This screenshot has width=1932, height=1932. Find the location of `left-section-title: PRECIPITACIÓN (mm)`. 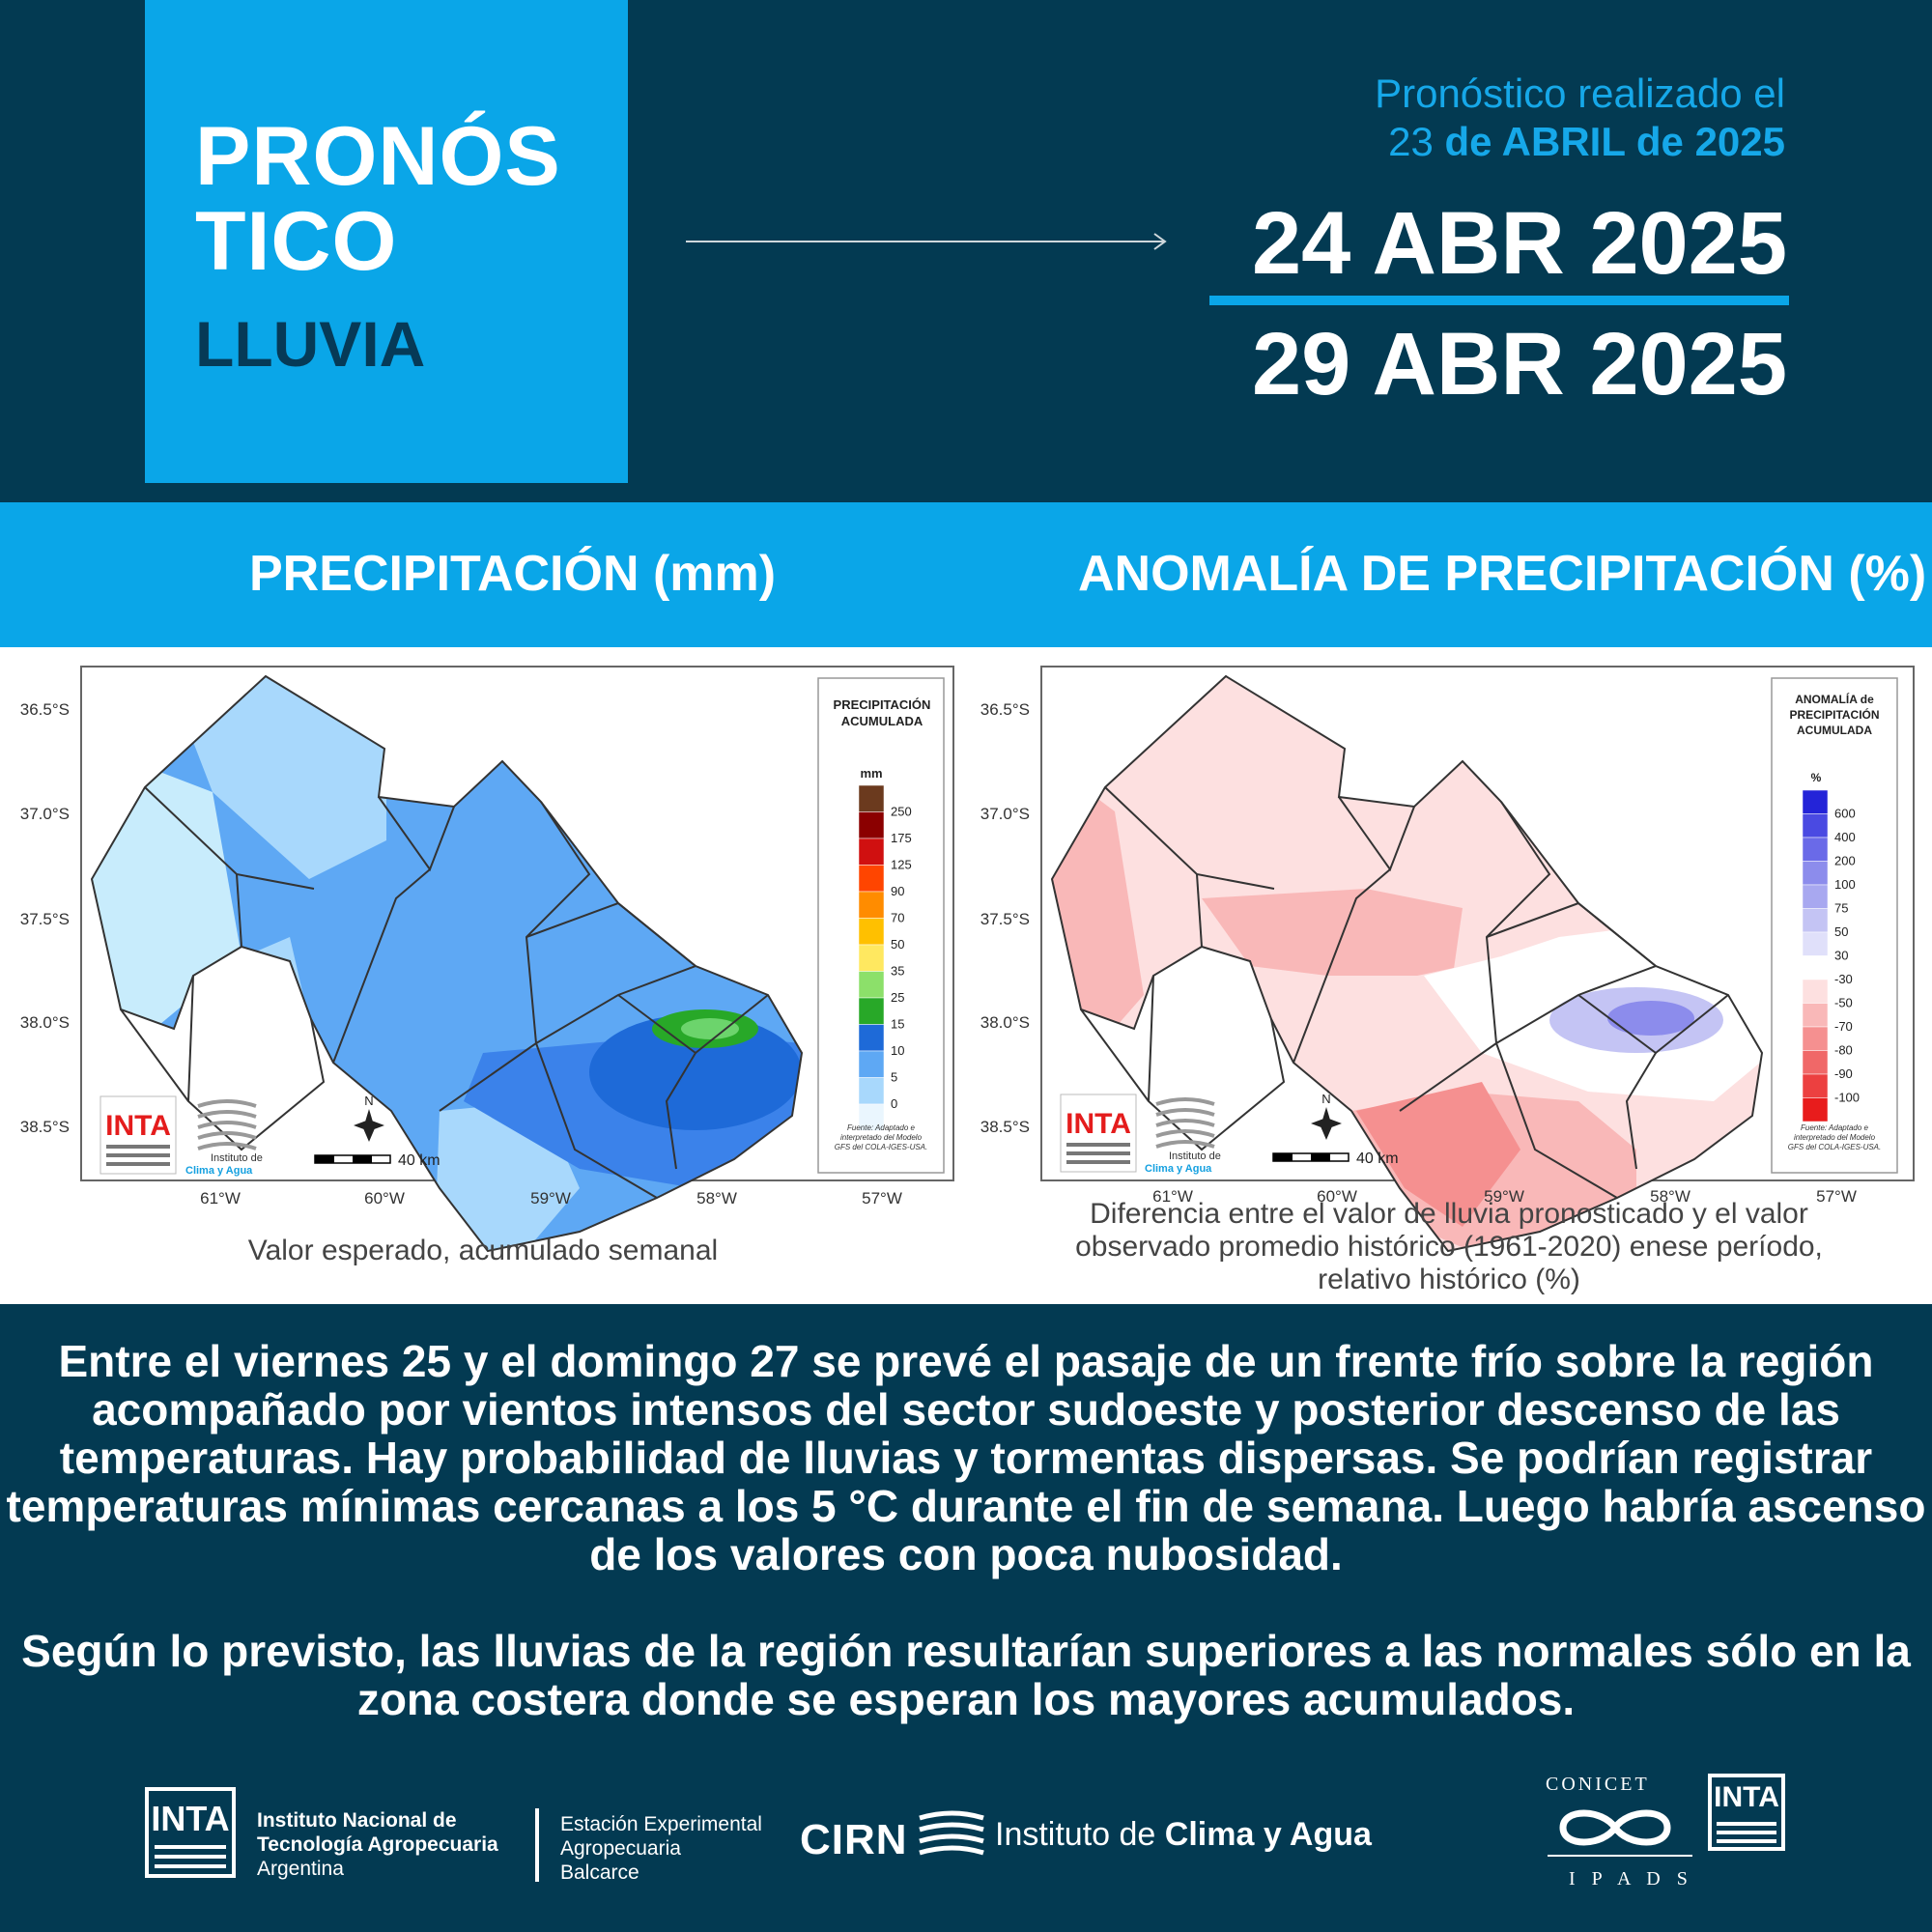

left-section-title: PRECIPITACIÓN (mm) is located at coordinates (513, 574).